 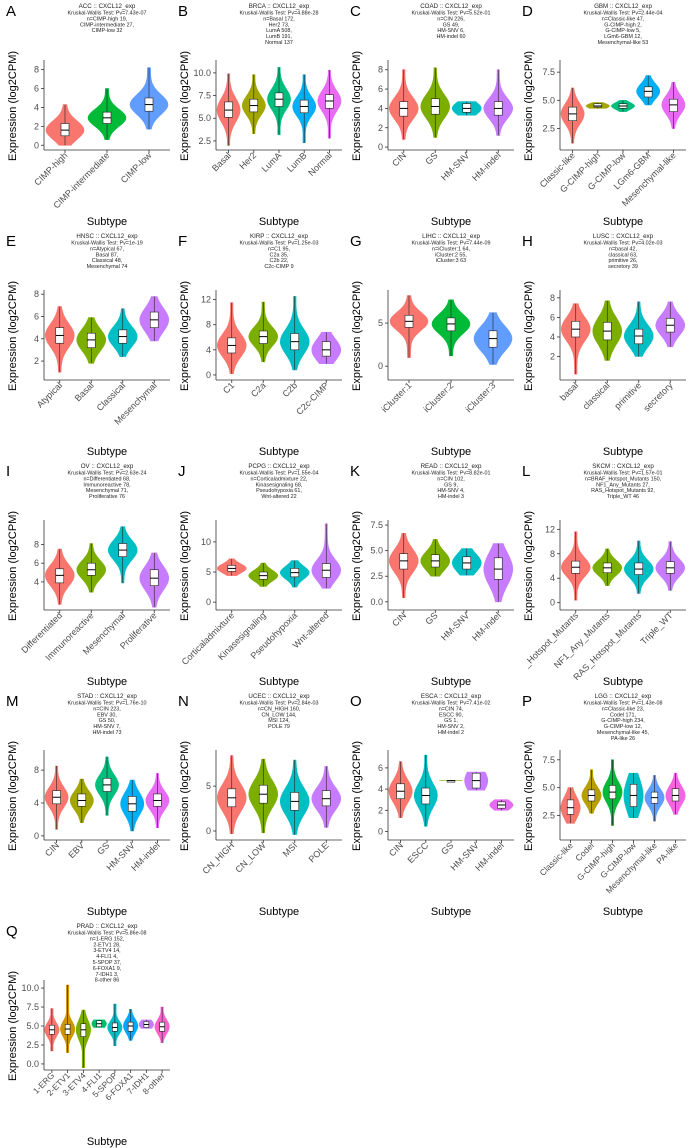 What do you see at coordinates (279, 704) in the screenshot?
I see `chart-subtitle-line: Kruskal-Wallis Test: Pv=2.84e-03` at bounding box center [279, 704].